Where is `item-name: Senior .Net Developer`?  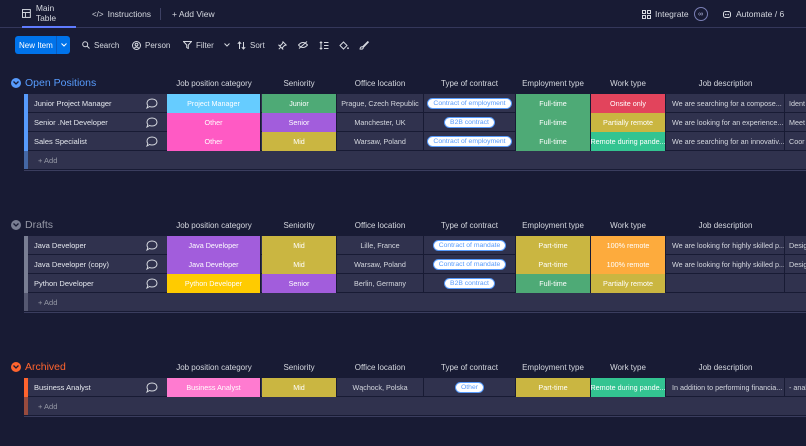 item-name: Senior .Net Developer is located at coordinates (71, 122).